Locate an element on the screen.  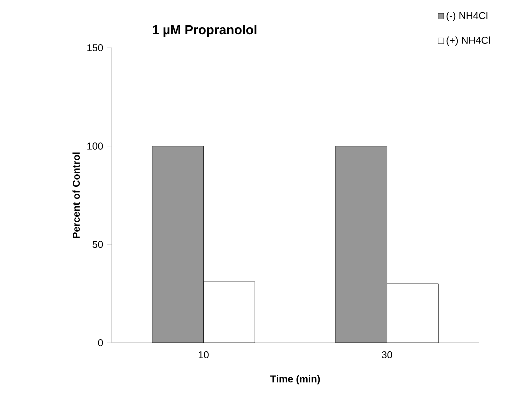
y-axis-title: Percent of Control is located at coordinates (76, 195).